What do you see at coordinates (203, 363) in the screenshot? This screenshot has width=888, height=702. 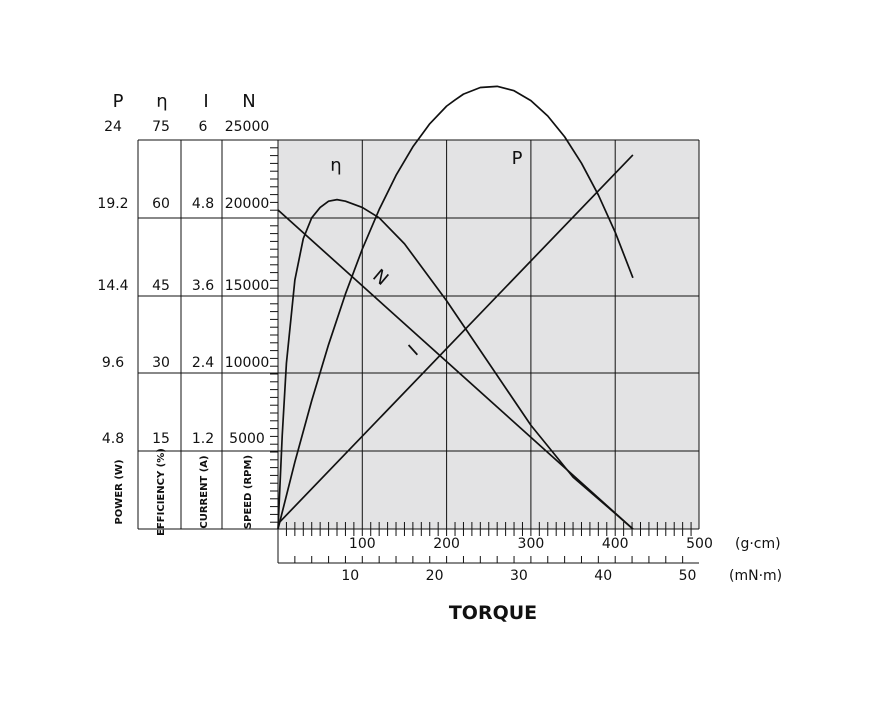 I see `y-tick-label: 2.4` at bounding box center [203, 363].